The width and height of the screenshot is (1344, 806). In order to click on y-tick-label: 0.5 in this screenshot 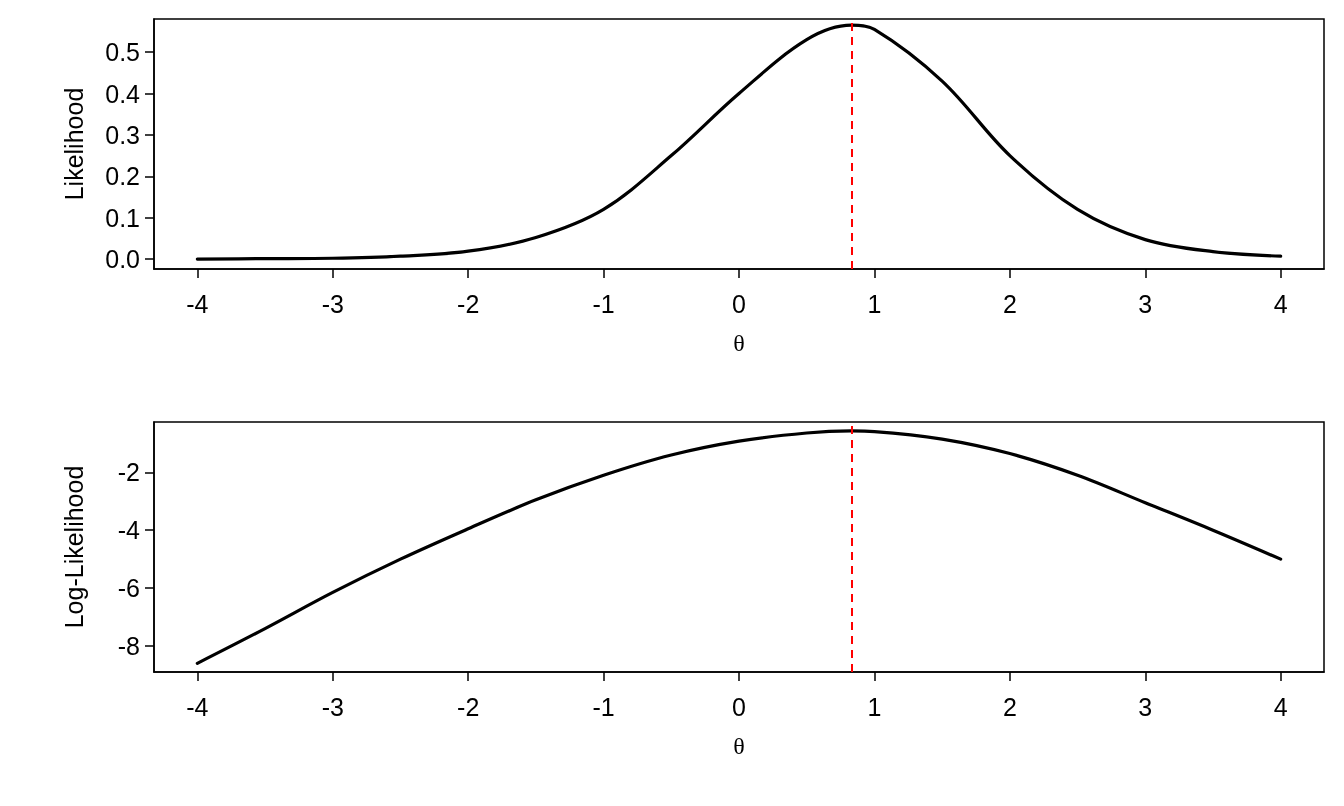, I will do `click(122, 52)`.